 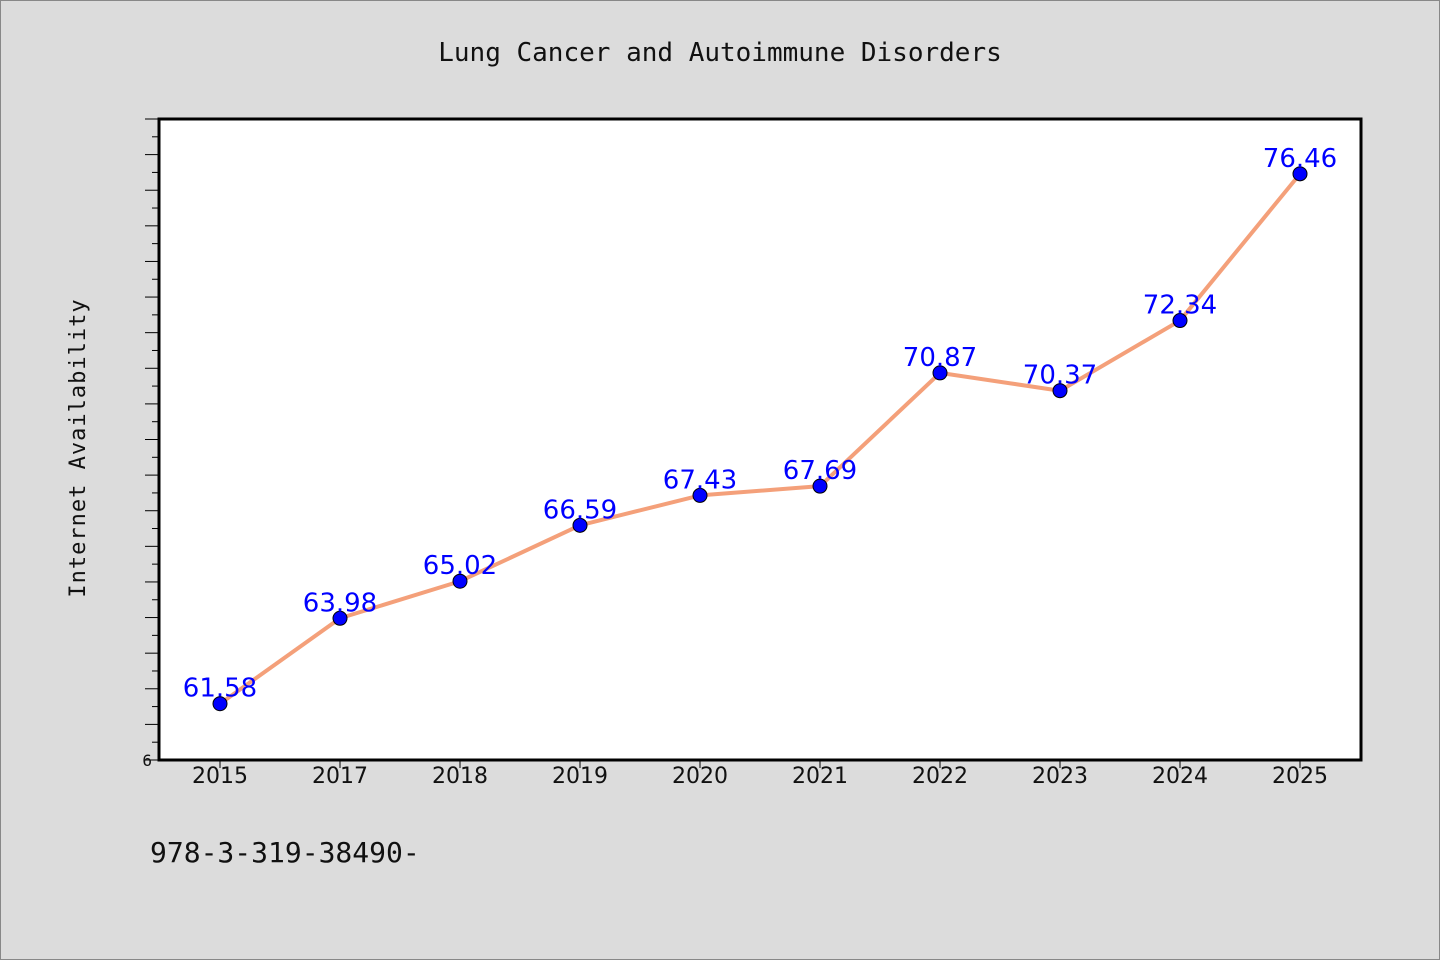 I want to click on footer-text: 978-3-319-38490-, so click(x=285, y=852).